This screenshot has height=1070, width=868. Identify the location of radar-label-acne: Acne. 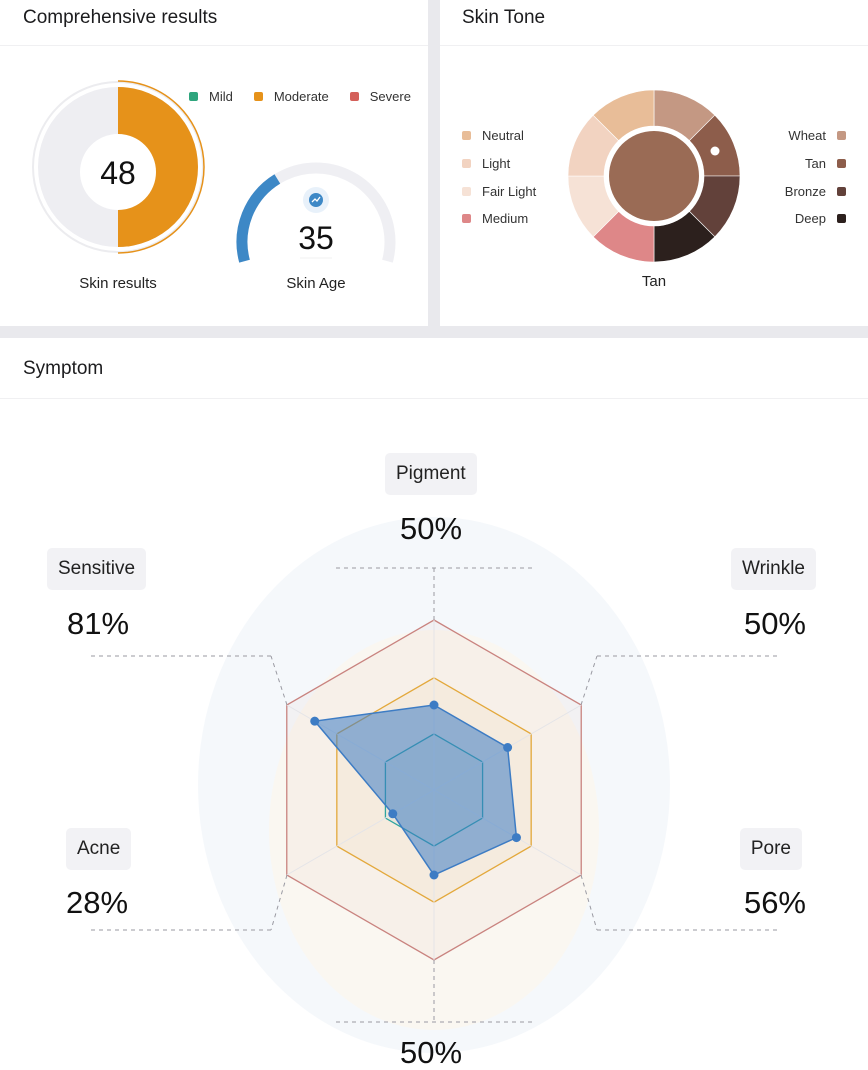
(99, 849).